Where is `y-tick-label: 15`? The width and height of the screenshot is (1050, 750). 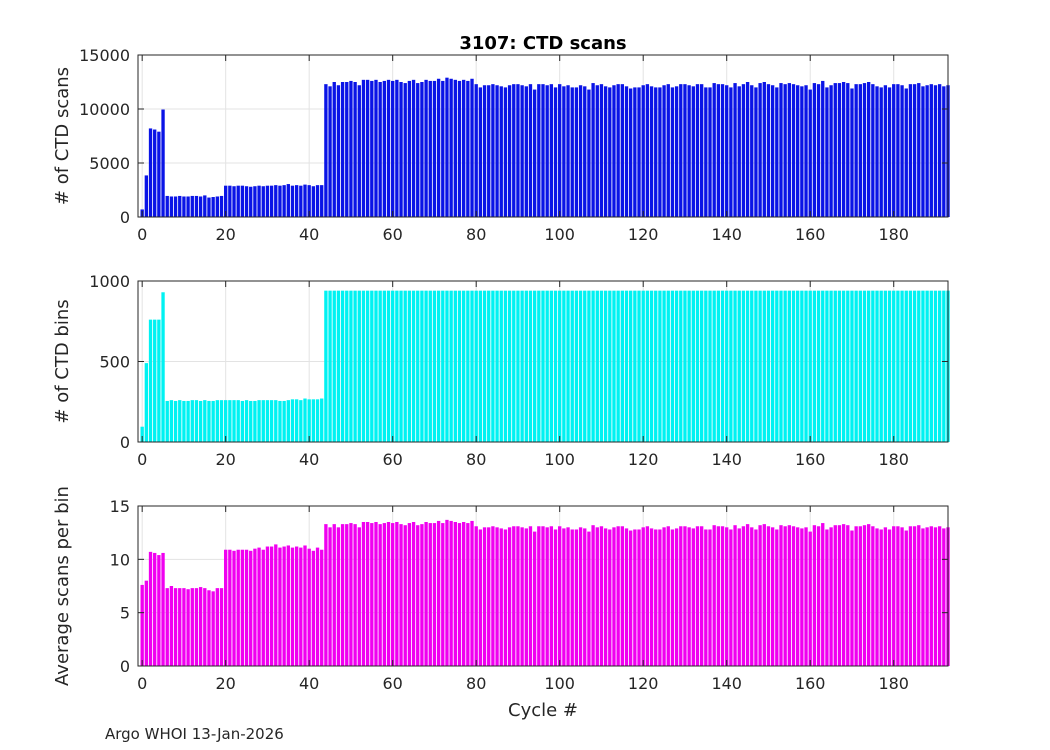
y-tick-label: 15 is located at coordinates (120, 506).